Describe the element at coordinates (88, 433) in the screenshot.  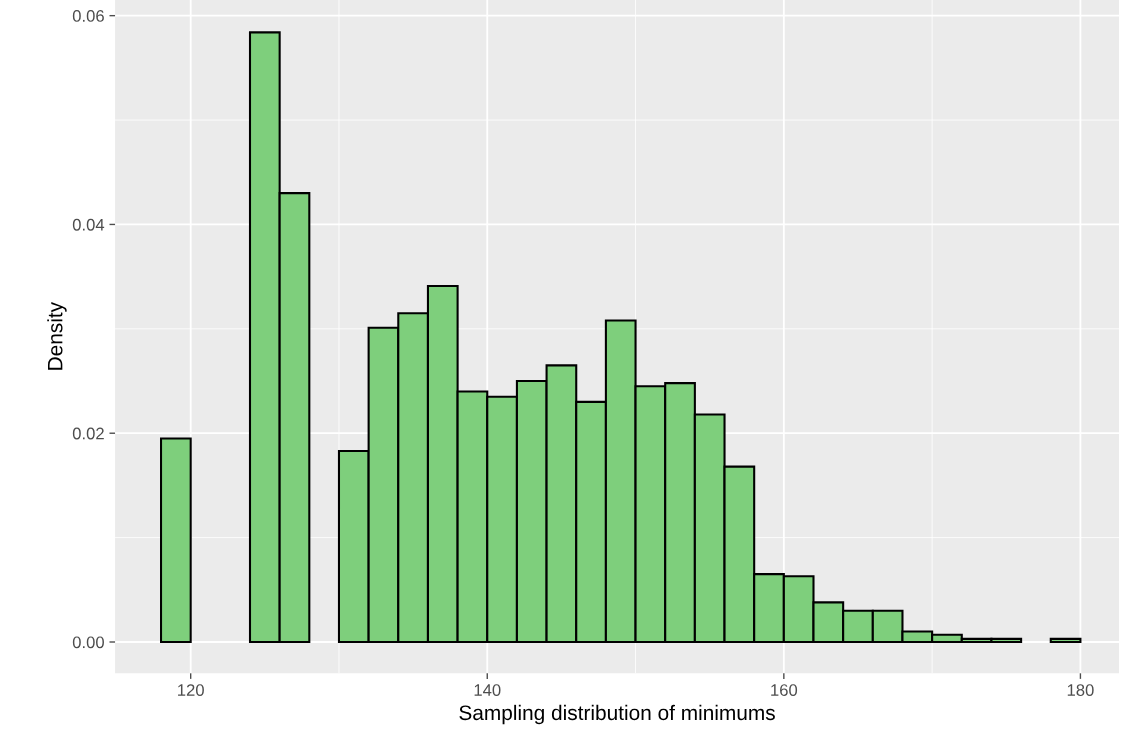
I see `y-tick-label: 0.02` at that location.